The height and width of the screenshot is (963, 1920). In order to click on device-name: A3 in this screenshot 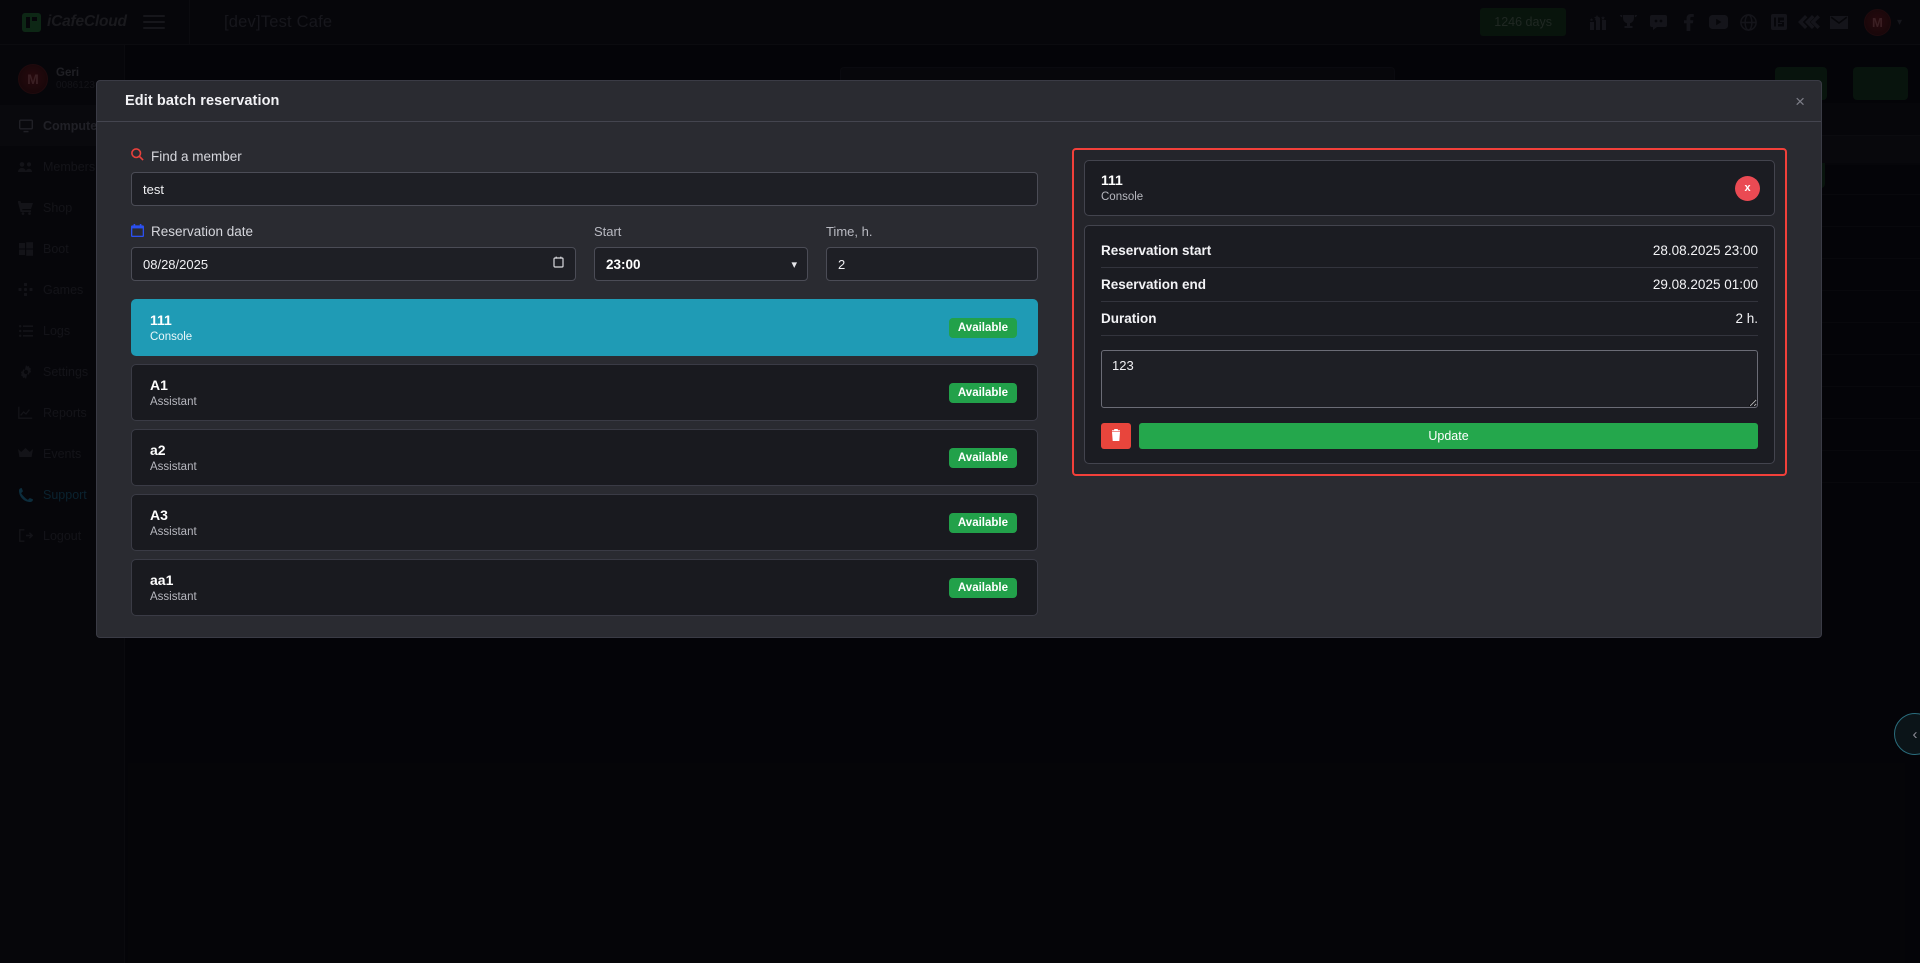, I will do `click(159, 514)`.